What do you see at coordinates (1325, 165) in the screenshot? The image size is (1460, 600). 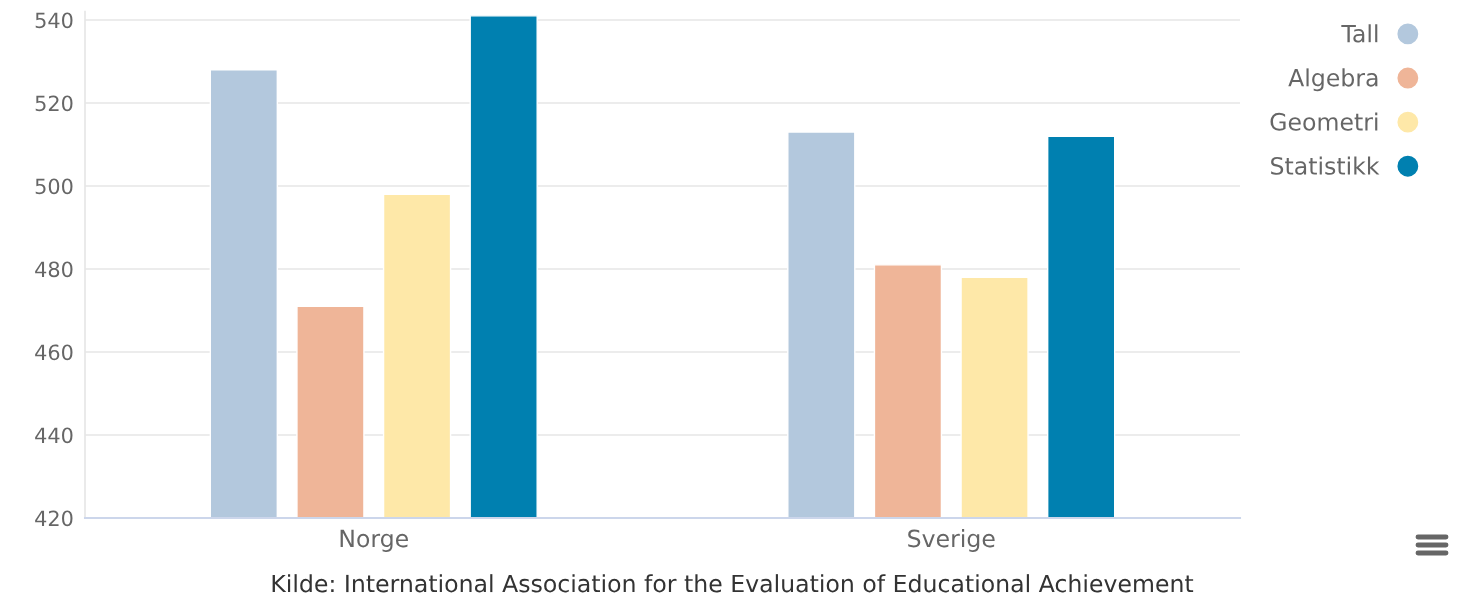 I see `legend-label: Statistikk` at bounding box center [1325, 165].